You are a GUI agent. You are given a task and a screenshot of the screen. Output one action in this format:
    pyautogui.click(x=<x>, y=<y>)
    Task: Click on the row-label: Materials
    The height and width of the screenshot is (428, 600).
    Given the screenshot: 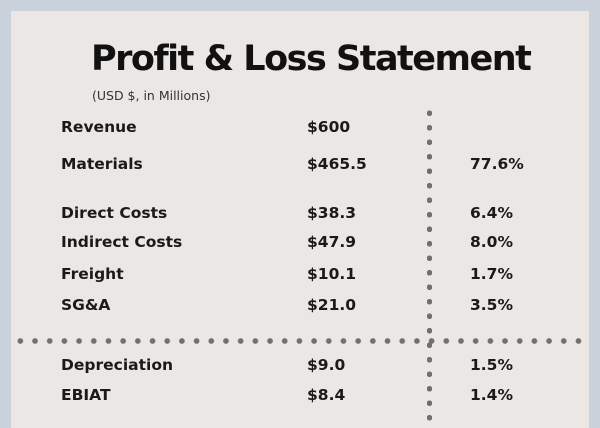 What is the action you would take?
    pyautogui.click(x=102, y=164)
    